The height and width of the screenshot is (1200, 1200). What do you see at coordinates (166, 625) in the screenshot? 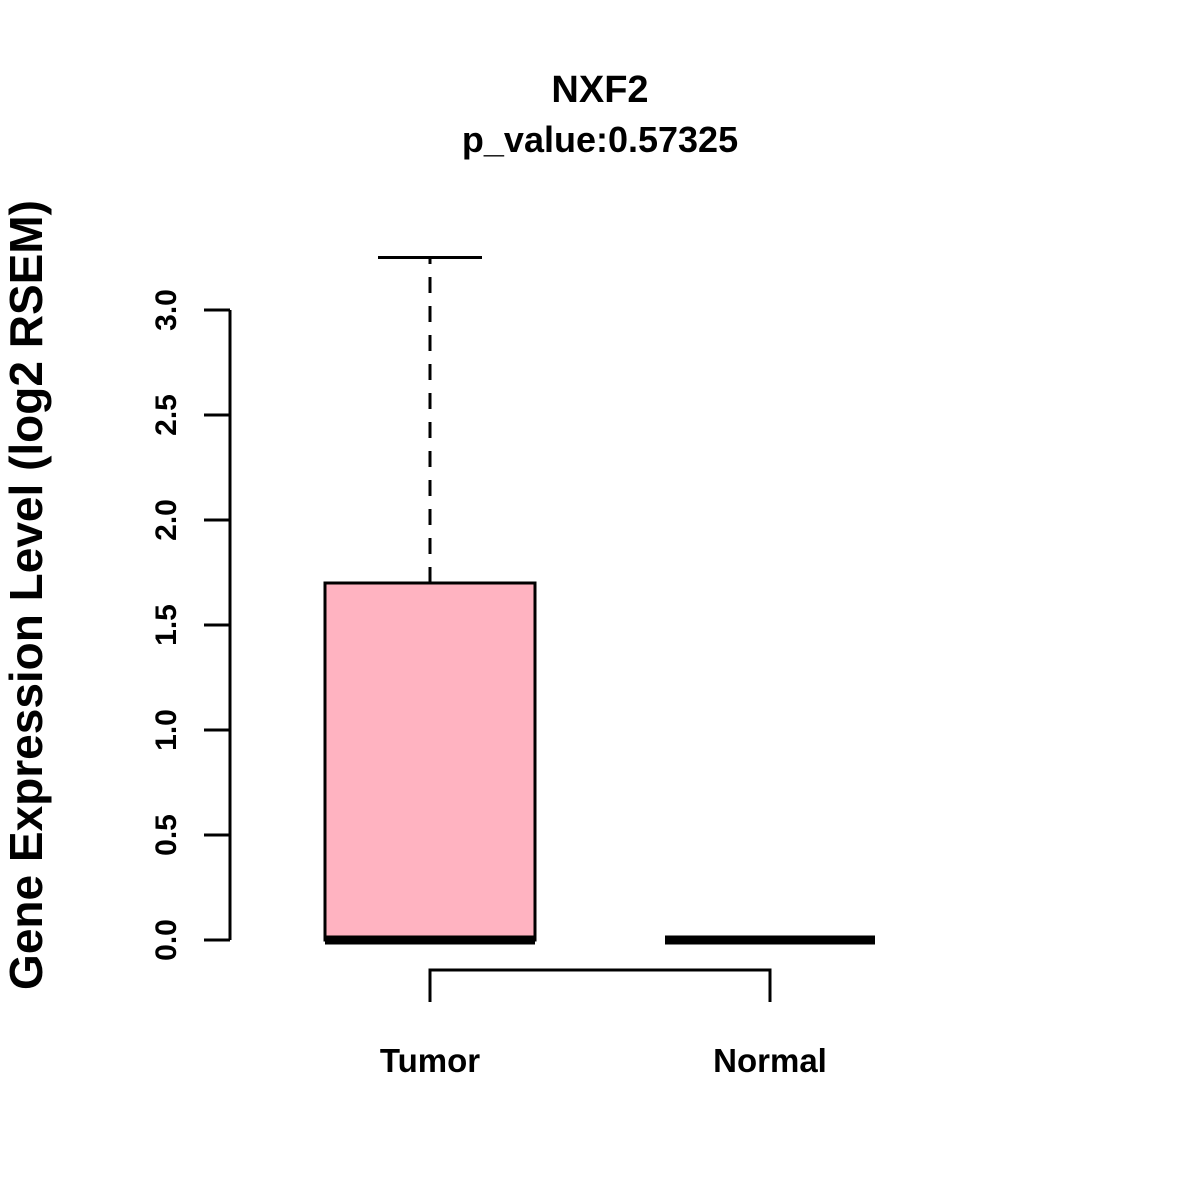
I see `y-tick-label: 1.5` at bounding box center [166, 625].